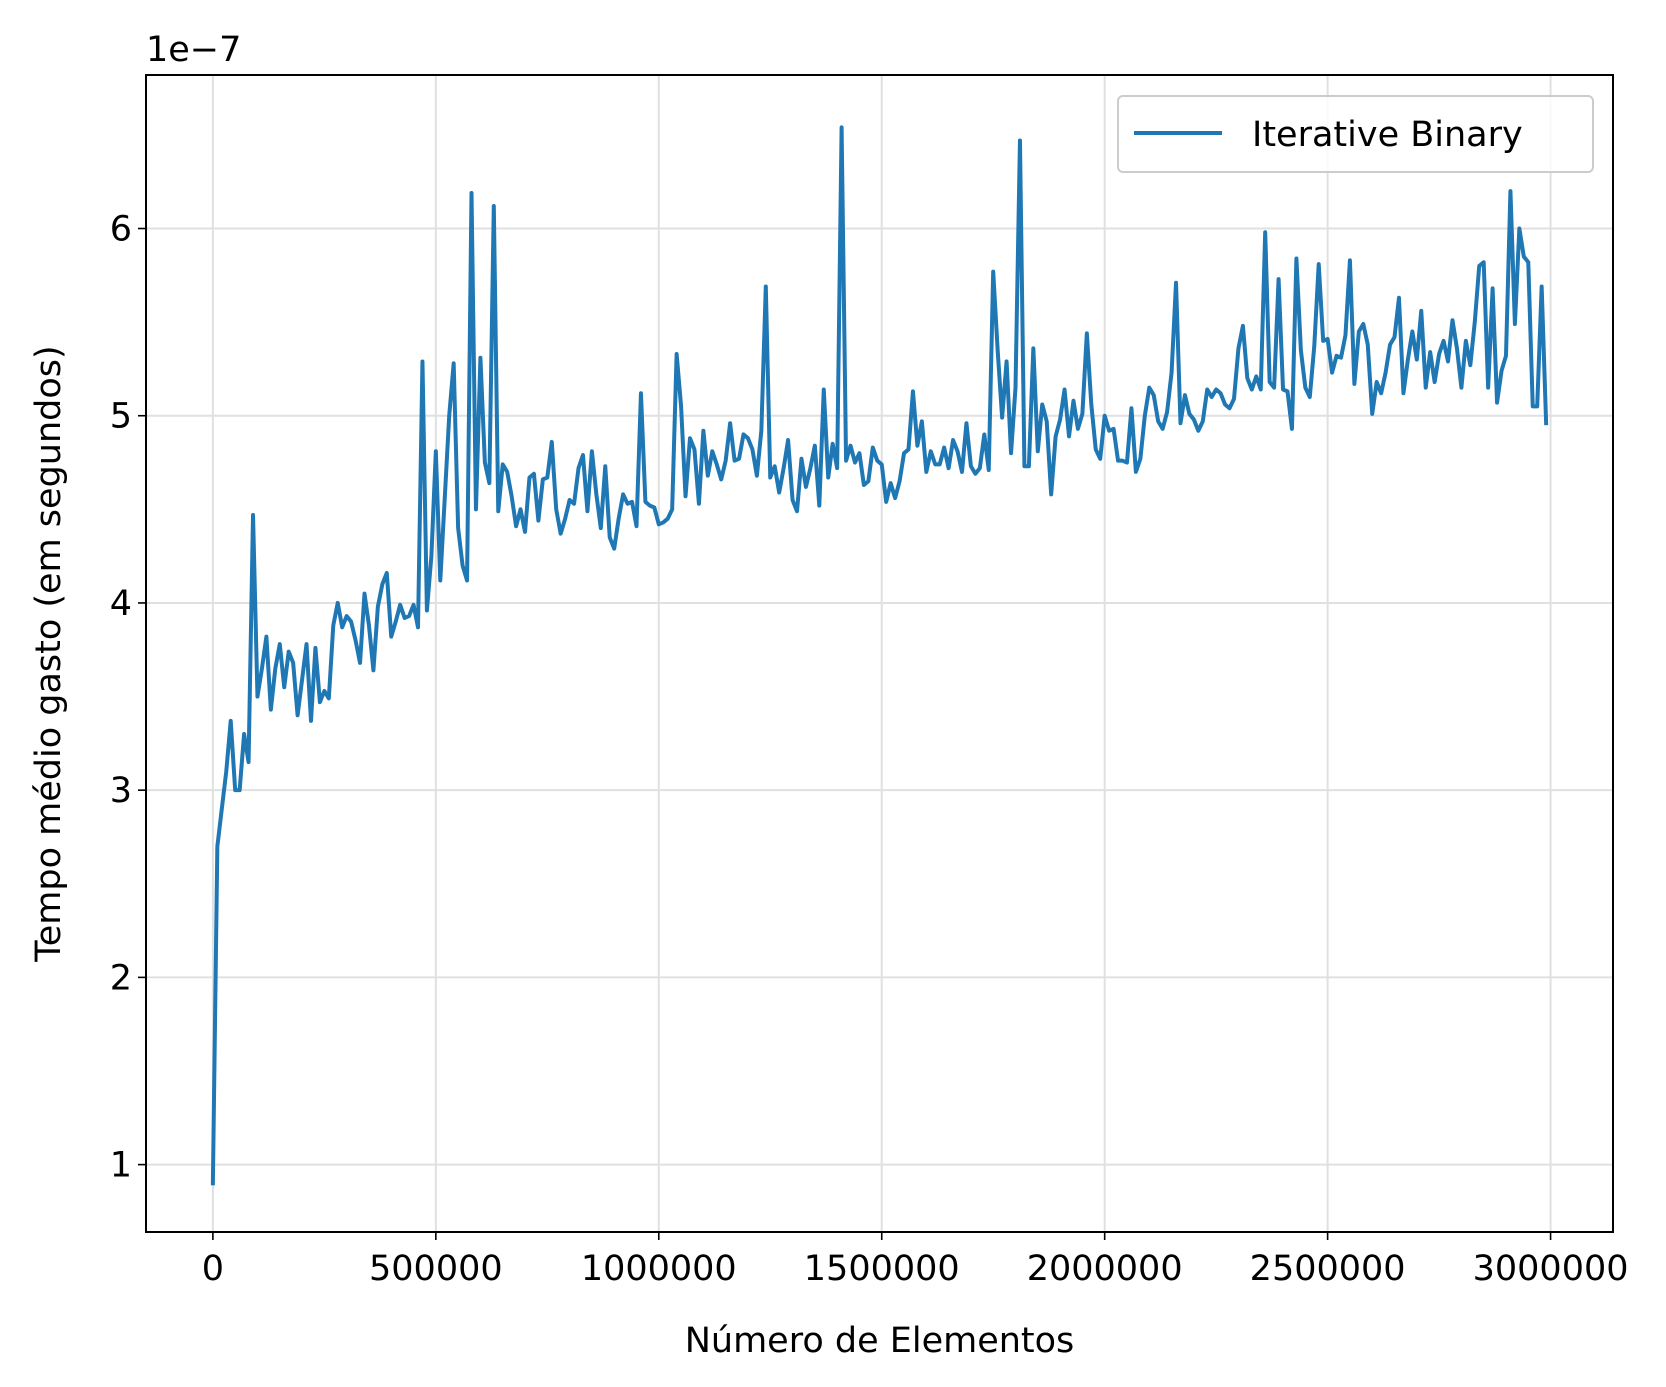  Describe the element at coordinates (49, 653) in the screenshot. I see `y-axis-label: Tempo médio gasto (em segundos)` at that location.